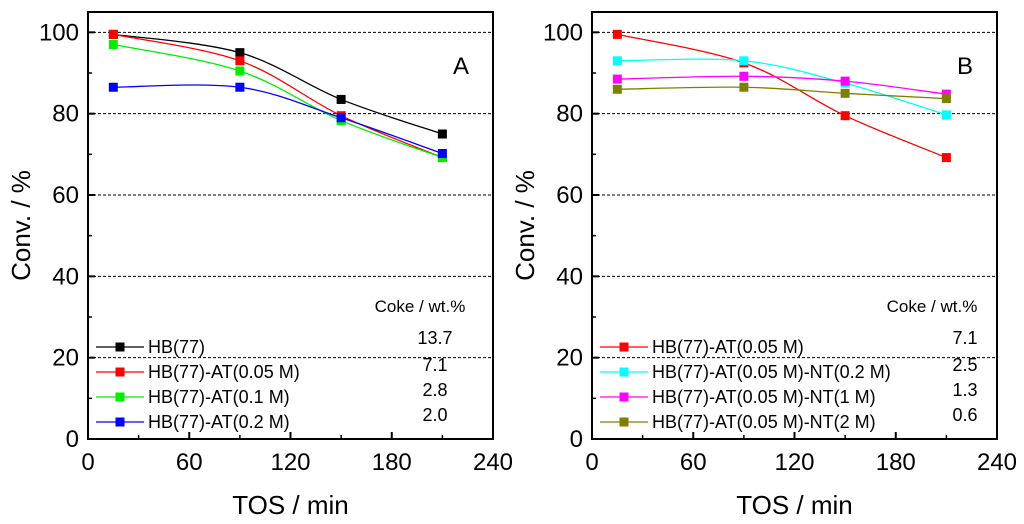 Image resolution: width=1024 pixels, height=524 pixels. Describe the element at coordinates (434, 338) in the screenshot. I see `panel-a-coke-value-0: 13.7` at that location.